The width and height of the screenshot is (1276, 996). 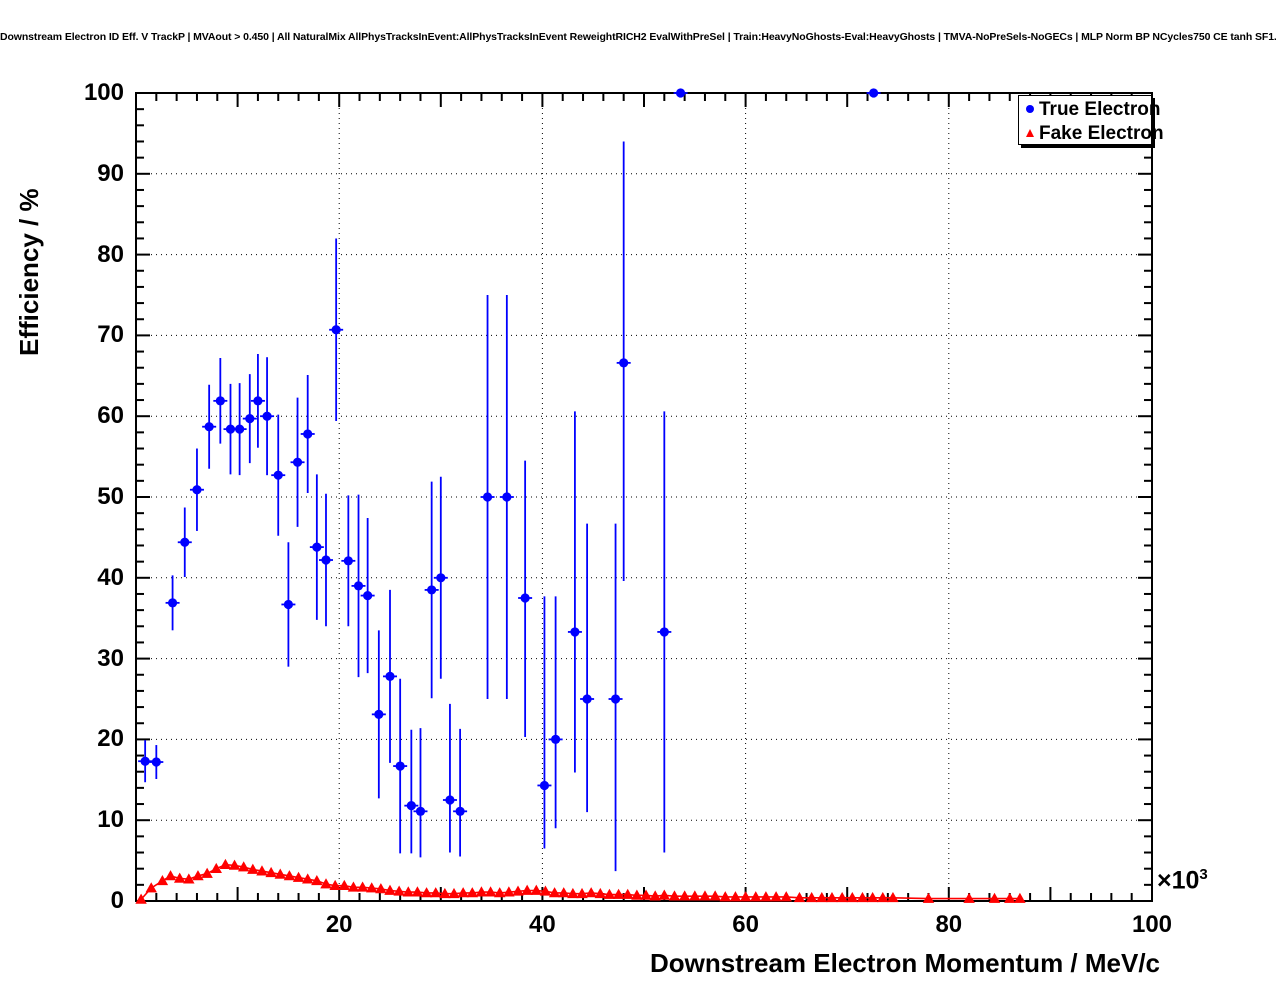 What do you see at coordinates (542, 924) in the screenshot?
I see `x-tick-label: 40` at bounding box center [542, 924].